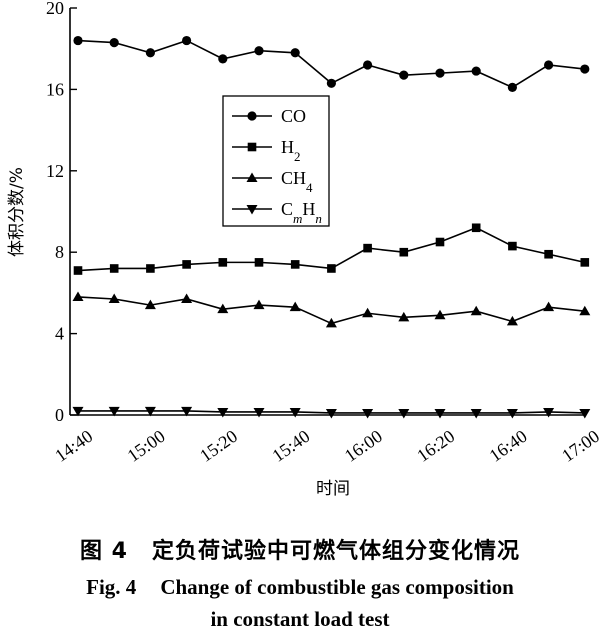  Describe the element at coordinates (291, 150) in the screenshot. I see `legend-label: H2` at that location.